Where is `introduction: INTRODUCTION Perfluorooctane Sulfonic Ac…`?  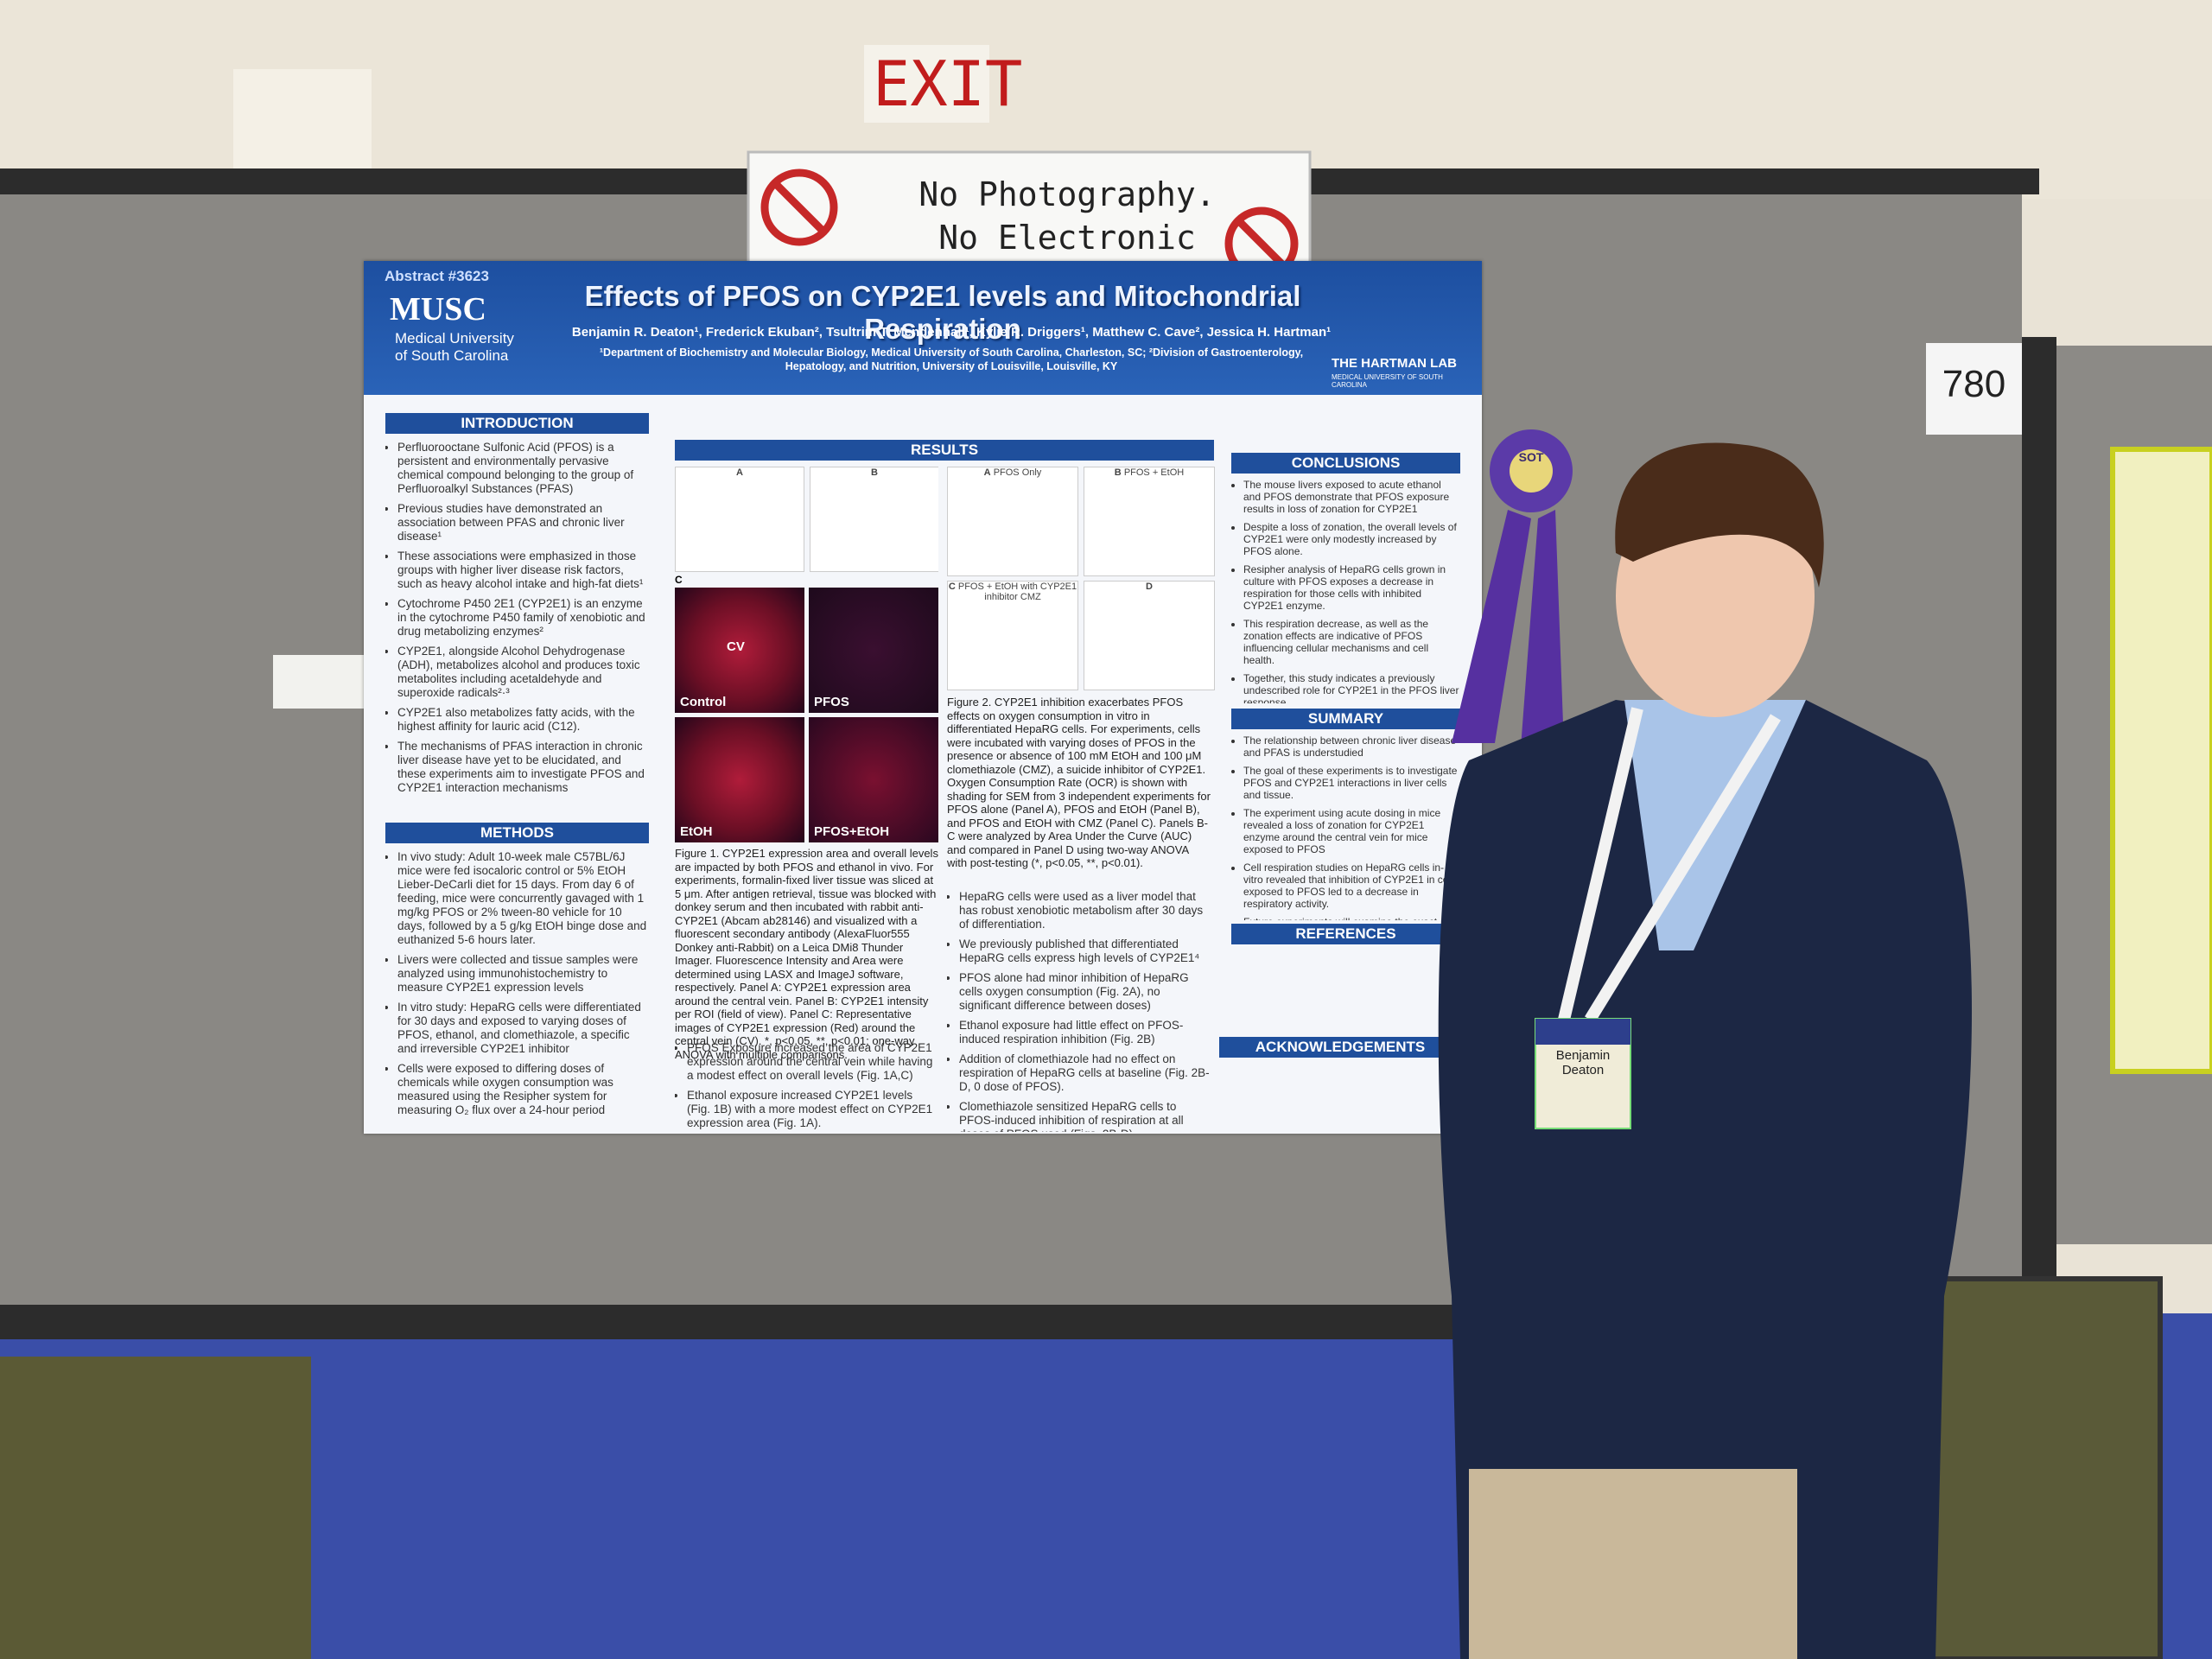
introduction: INTRODUCTION Perfluorooctane Sulfonic Ac… is located at coordinates (517, 616).